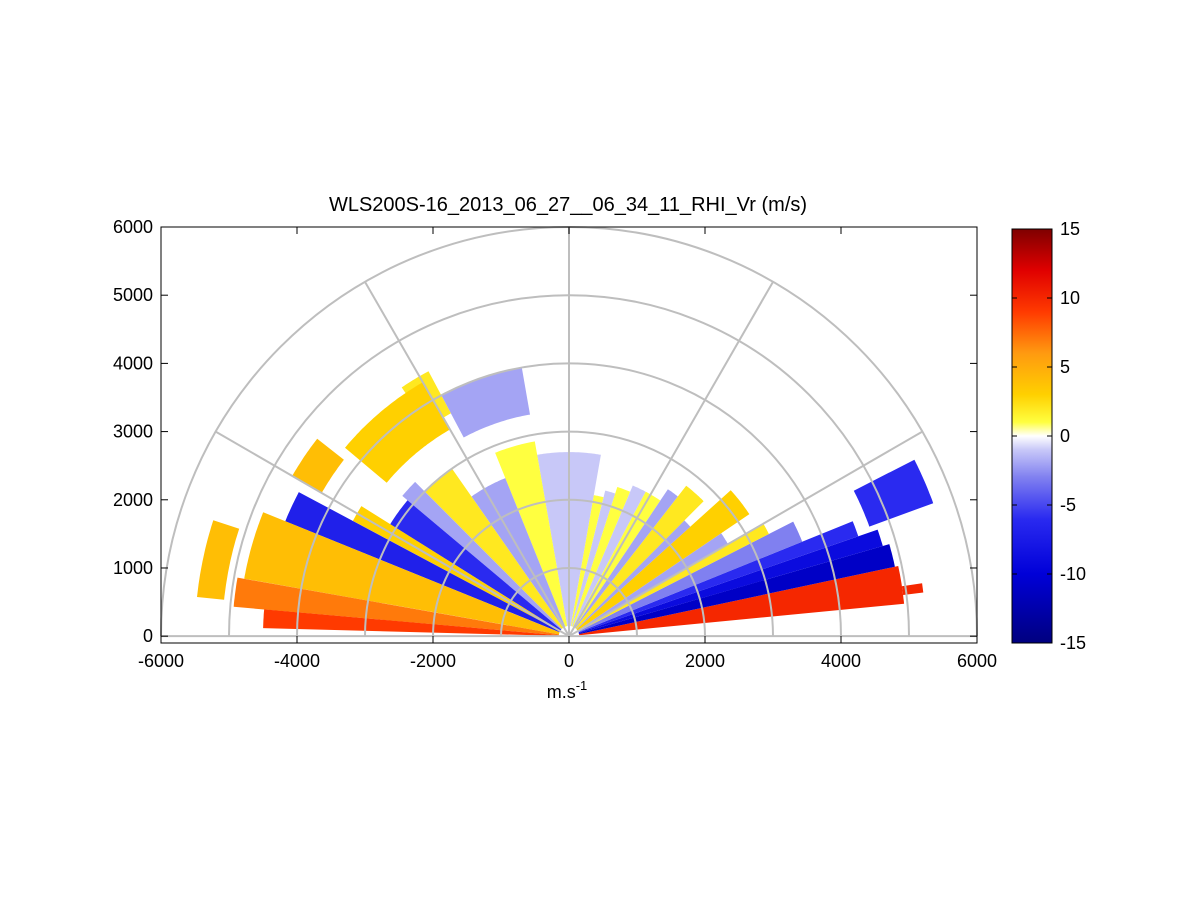  Describe the element at coordinates (133, 227) in the screenshot. I see `y-tick-label: 6000` at that location.